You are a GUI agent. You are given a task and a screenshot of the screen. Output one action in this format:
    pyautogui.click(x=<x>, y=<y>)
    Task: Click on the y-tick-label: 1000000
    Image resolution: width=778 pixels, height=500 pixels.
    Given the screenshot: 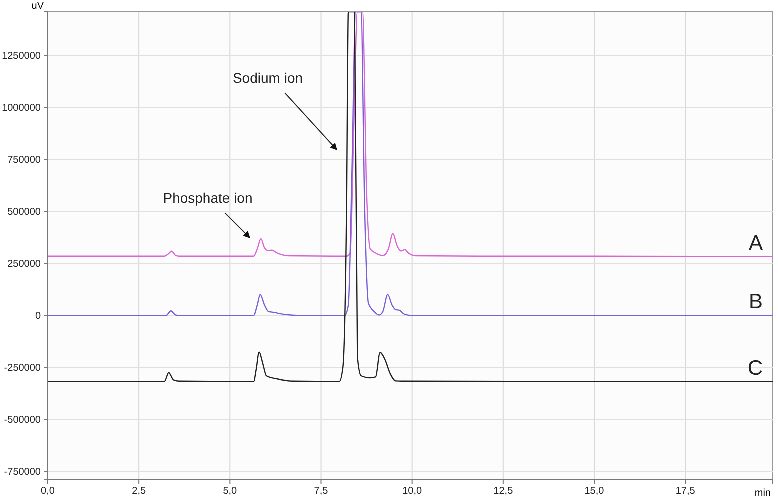 What is the action you would take?
    pyautogui.click(x=22, y=108)
    